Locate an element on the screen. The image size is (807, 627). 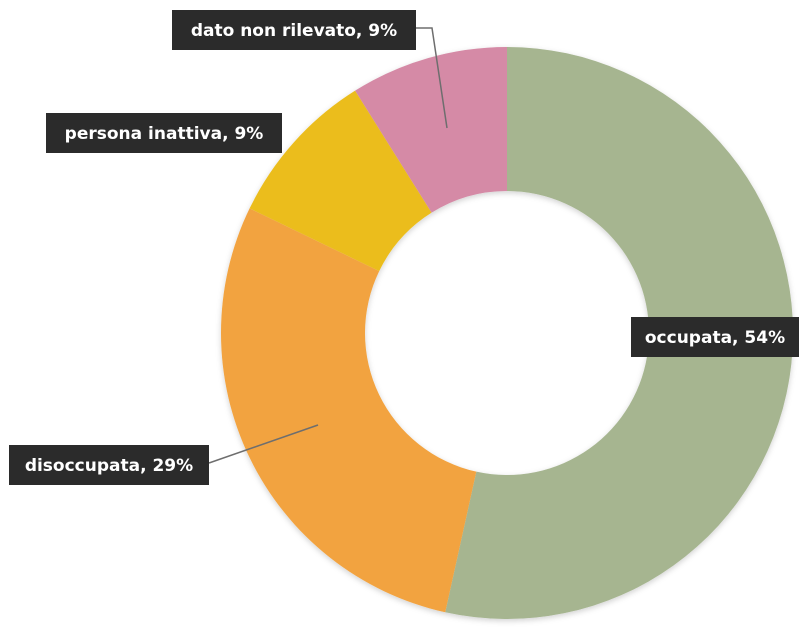
slice-label-occupata: occupata, 54% is located at coordinates (715, 337).